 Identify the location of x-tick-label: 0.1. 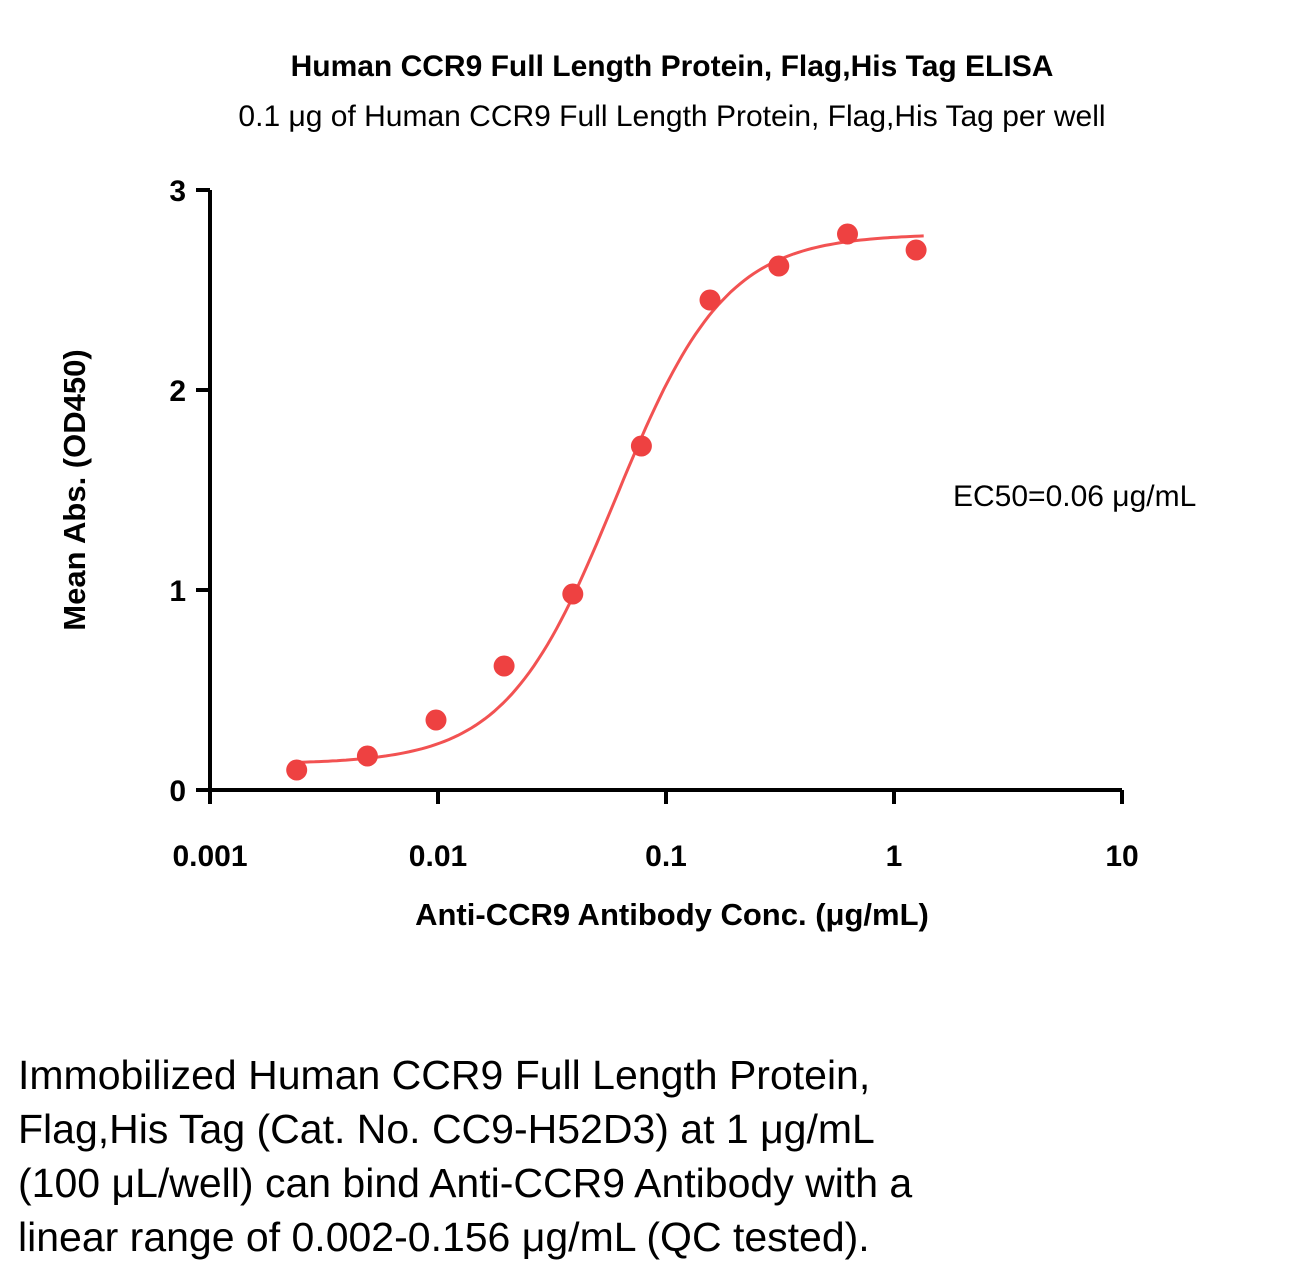
(666, 856).